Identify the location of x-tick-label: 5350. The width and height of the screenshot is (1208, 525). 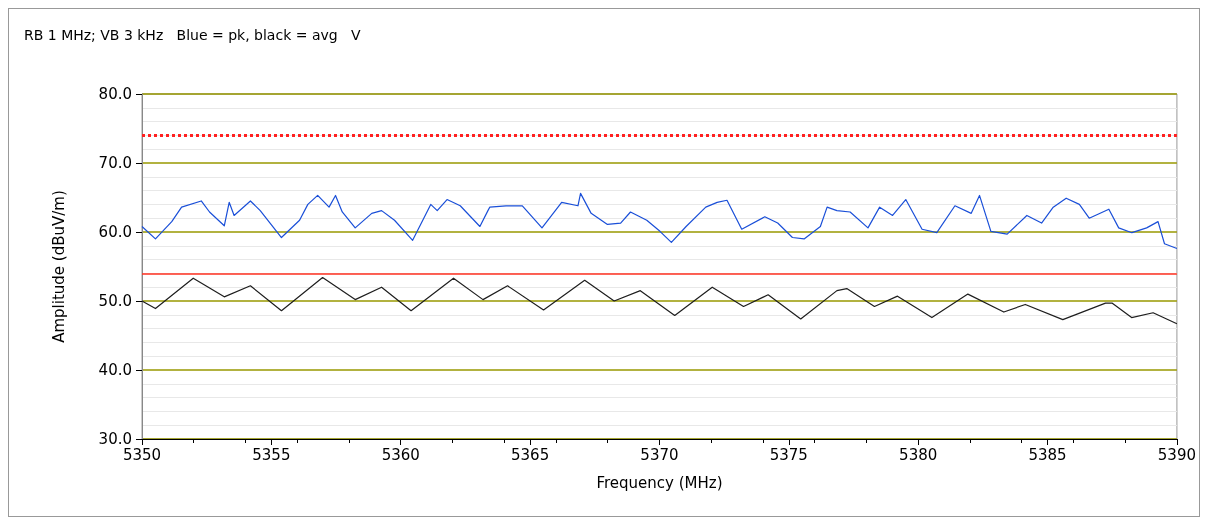
(142, 454).